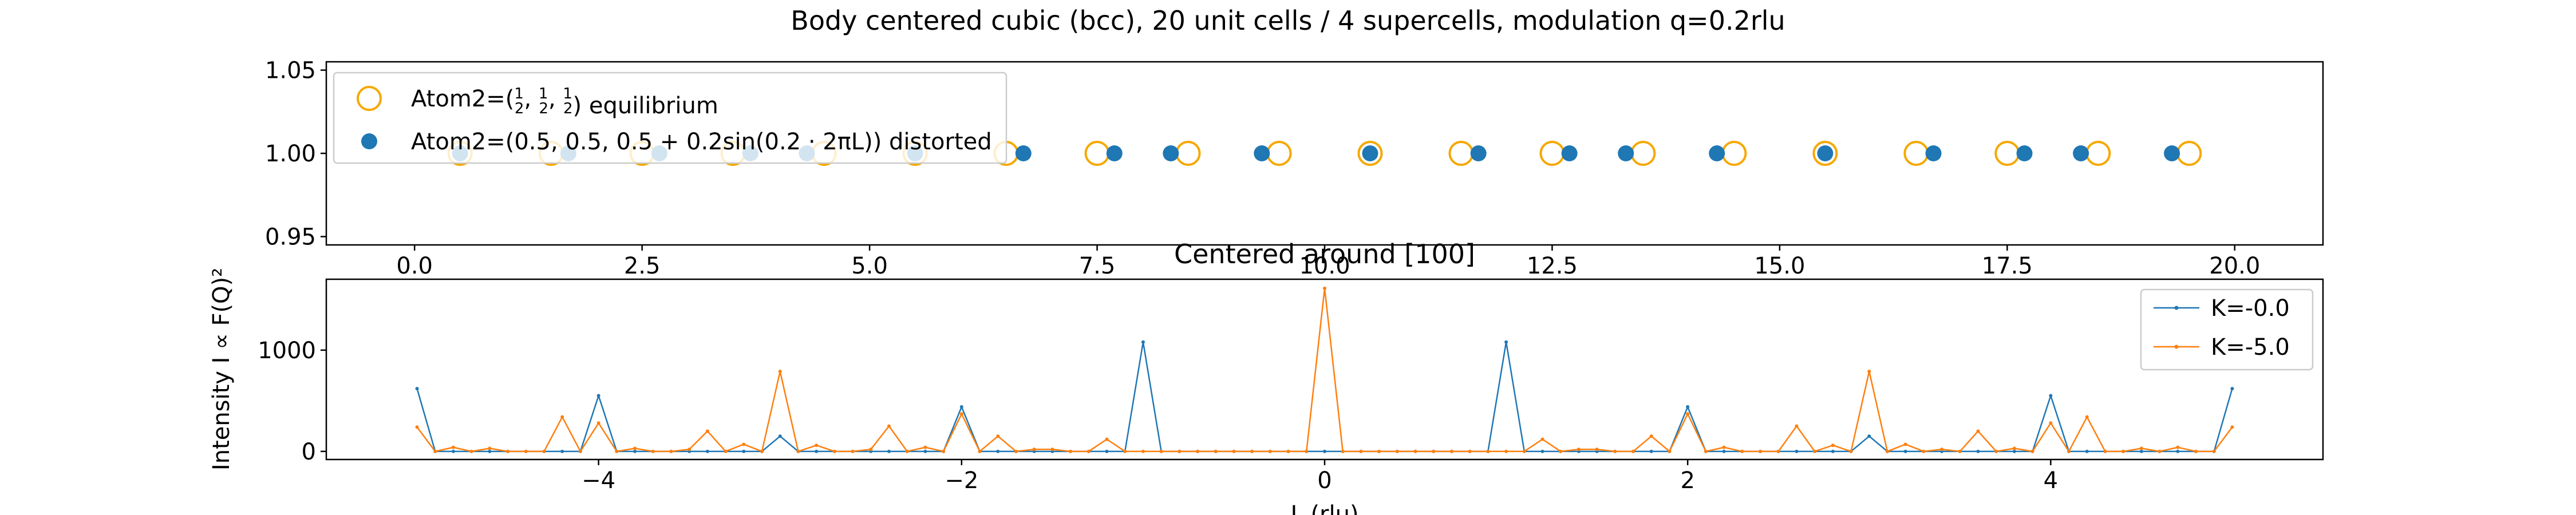 The width and height of the screenshot is (2576, 515). I want to click on legend-label-equilibrium: Atom2=(1 2, 1 2, 1 2) equilibrium, so click(564, 102).